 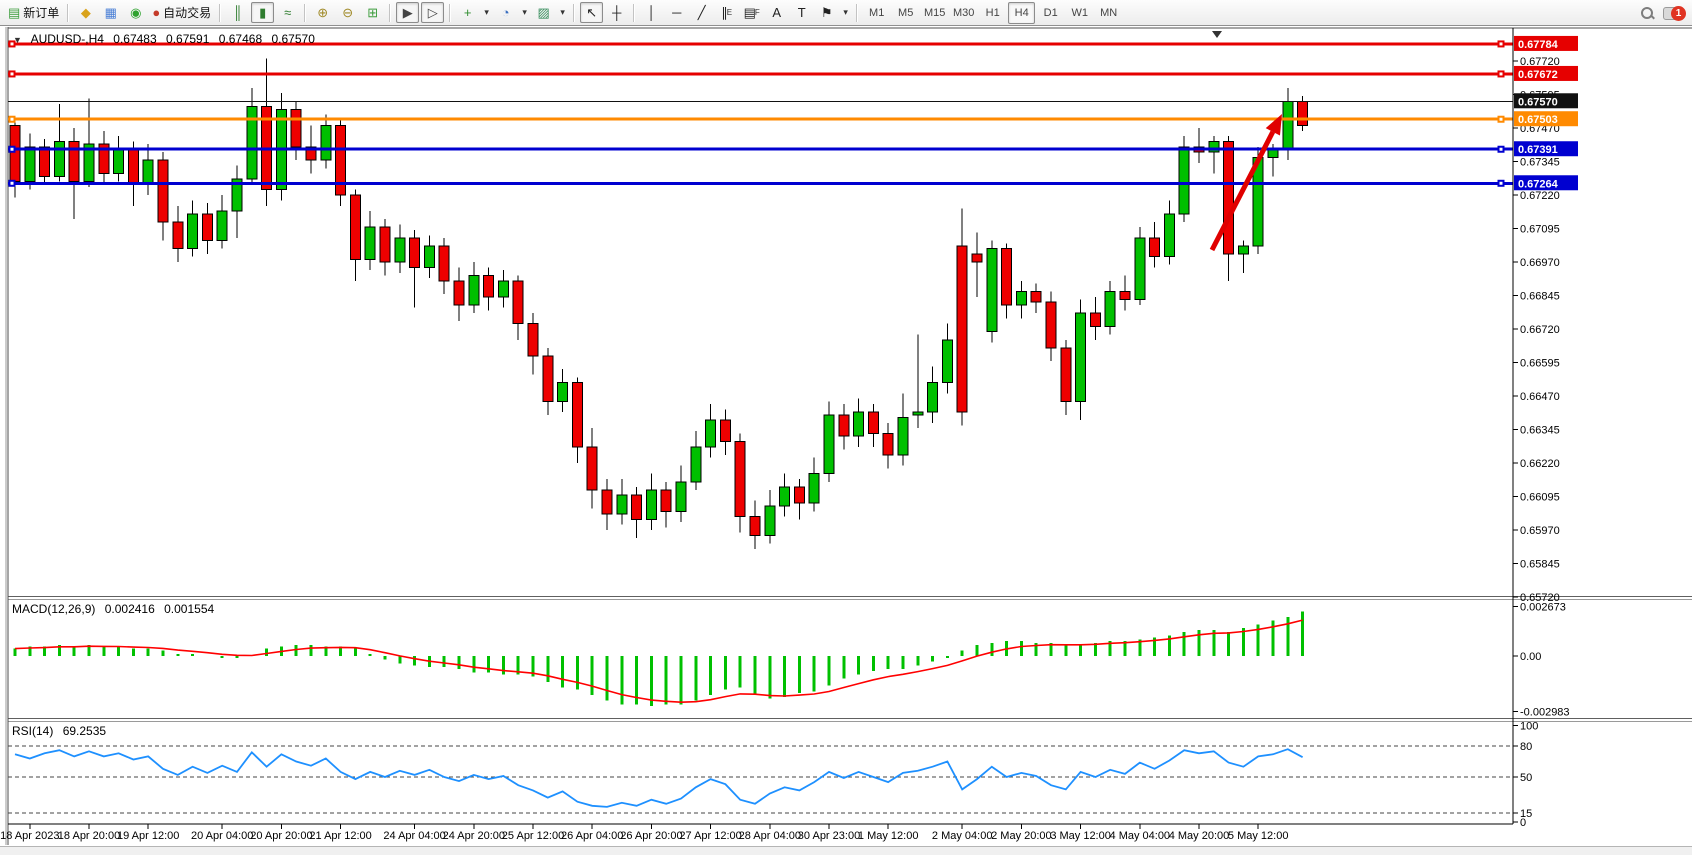 I want to click on fibonacci-button: ▤ F, so click(x=751, y=12).